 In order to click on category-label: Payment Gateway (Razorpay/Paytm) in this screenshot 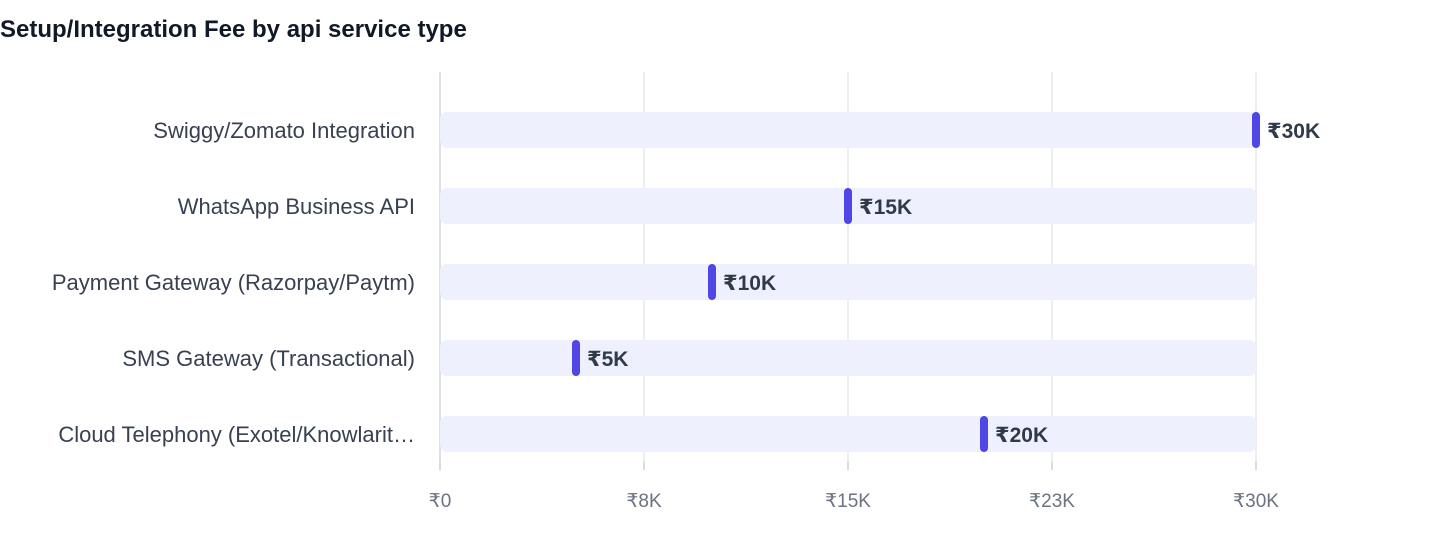, I will do `click(233, 282)`.